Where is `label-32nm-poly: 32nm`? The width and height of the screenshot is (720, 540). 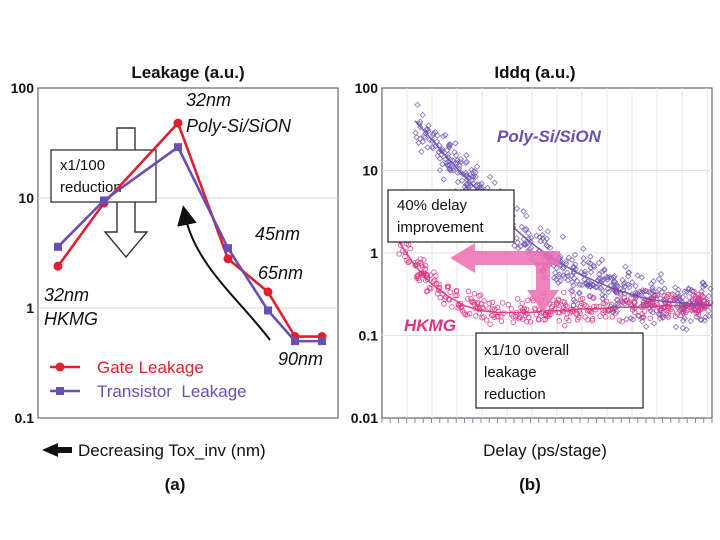
label-32nm-poly: 32nm is located at coordinates (208, 100).